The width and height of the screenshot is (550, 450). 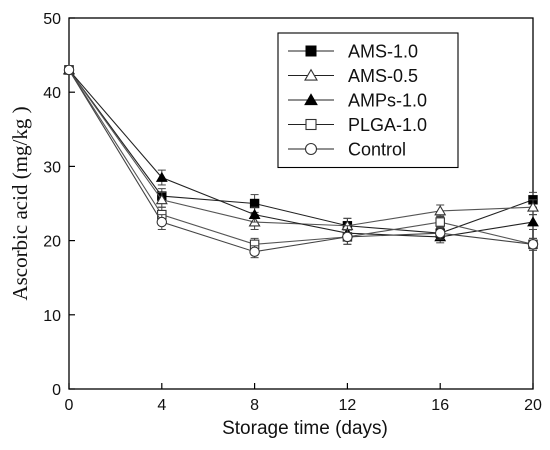 What do you see at coordinates (52, 242) in the screenshot?
I see `y-tick-label: 20` at bounding box center [52, 242].